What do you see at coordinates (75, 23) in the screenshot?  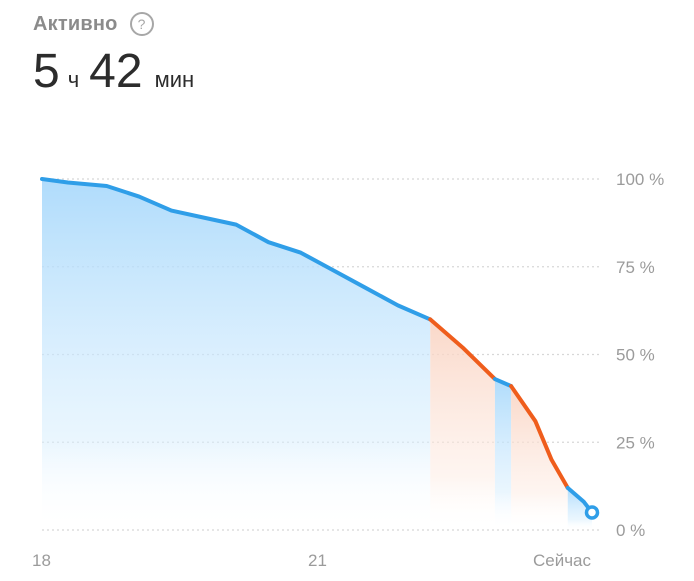 I see `active-status-label: Активно` at bounding box center [75, 23].